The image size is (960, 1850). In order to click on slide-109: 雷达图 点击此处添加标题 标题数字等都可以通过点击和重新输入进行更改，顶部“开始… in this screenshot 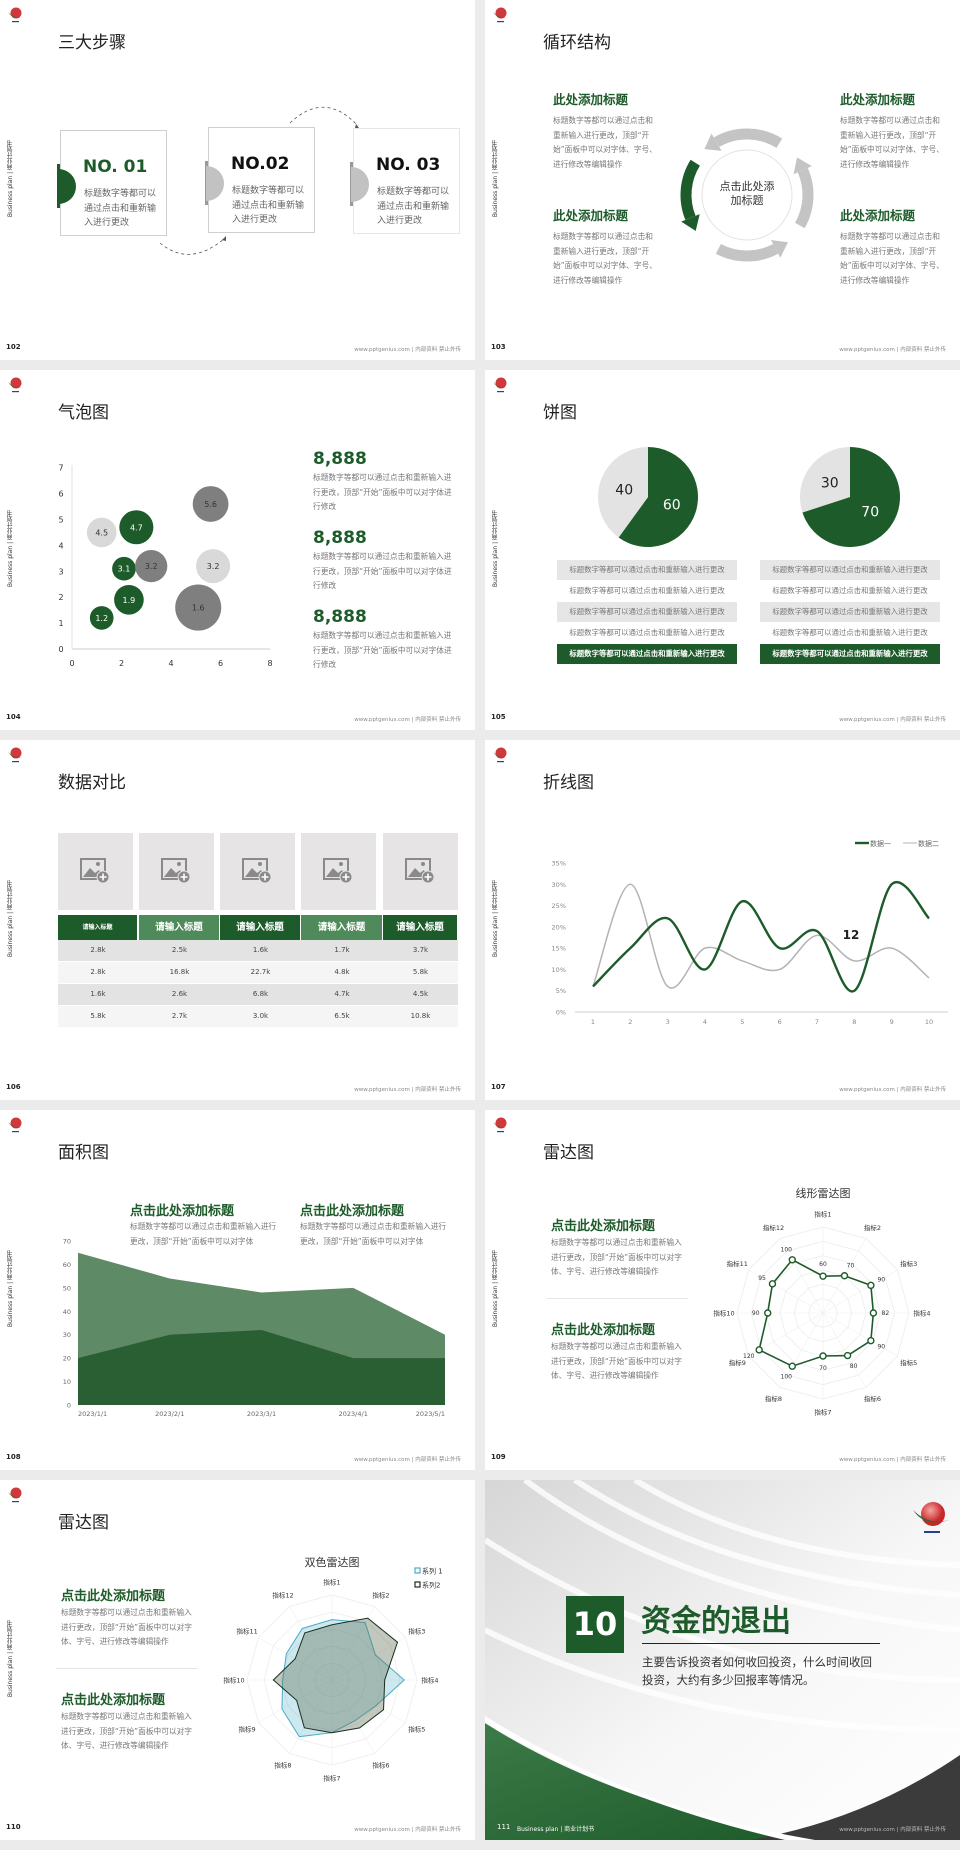, I will do `click(722, 1290)`.